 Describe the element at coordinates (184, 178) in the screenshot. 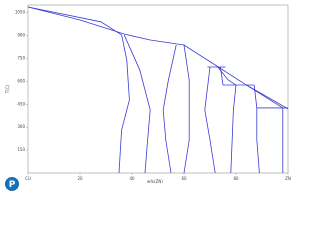

I see `x-tick-label: 60` at that location.